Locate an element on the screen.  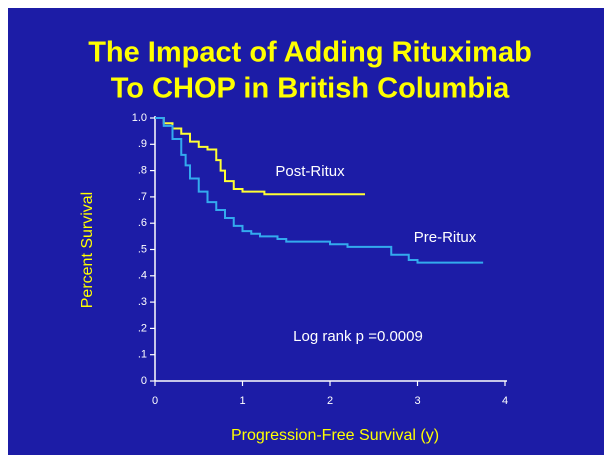
y-tick-label: .6 is located at coordinates (142, 223).